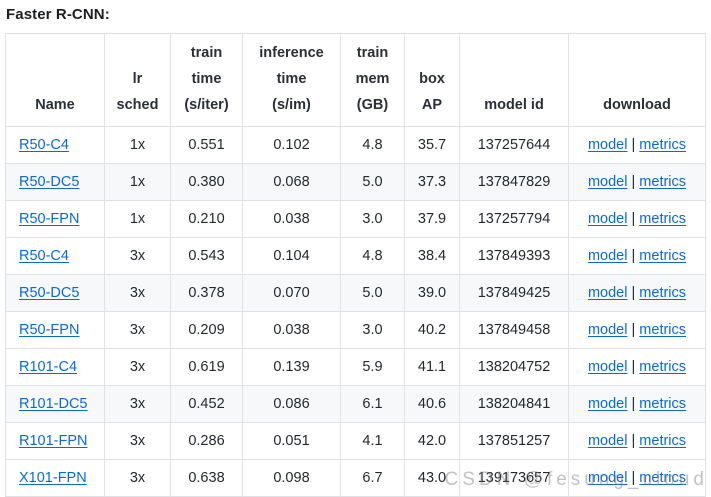 The height and width of the screenshot is (497, 711). I want to click on model-id-cell: 137257644, so click(514, 145).